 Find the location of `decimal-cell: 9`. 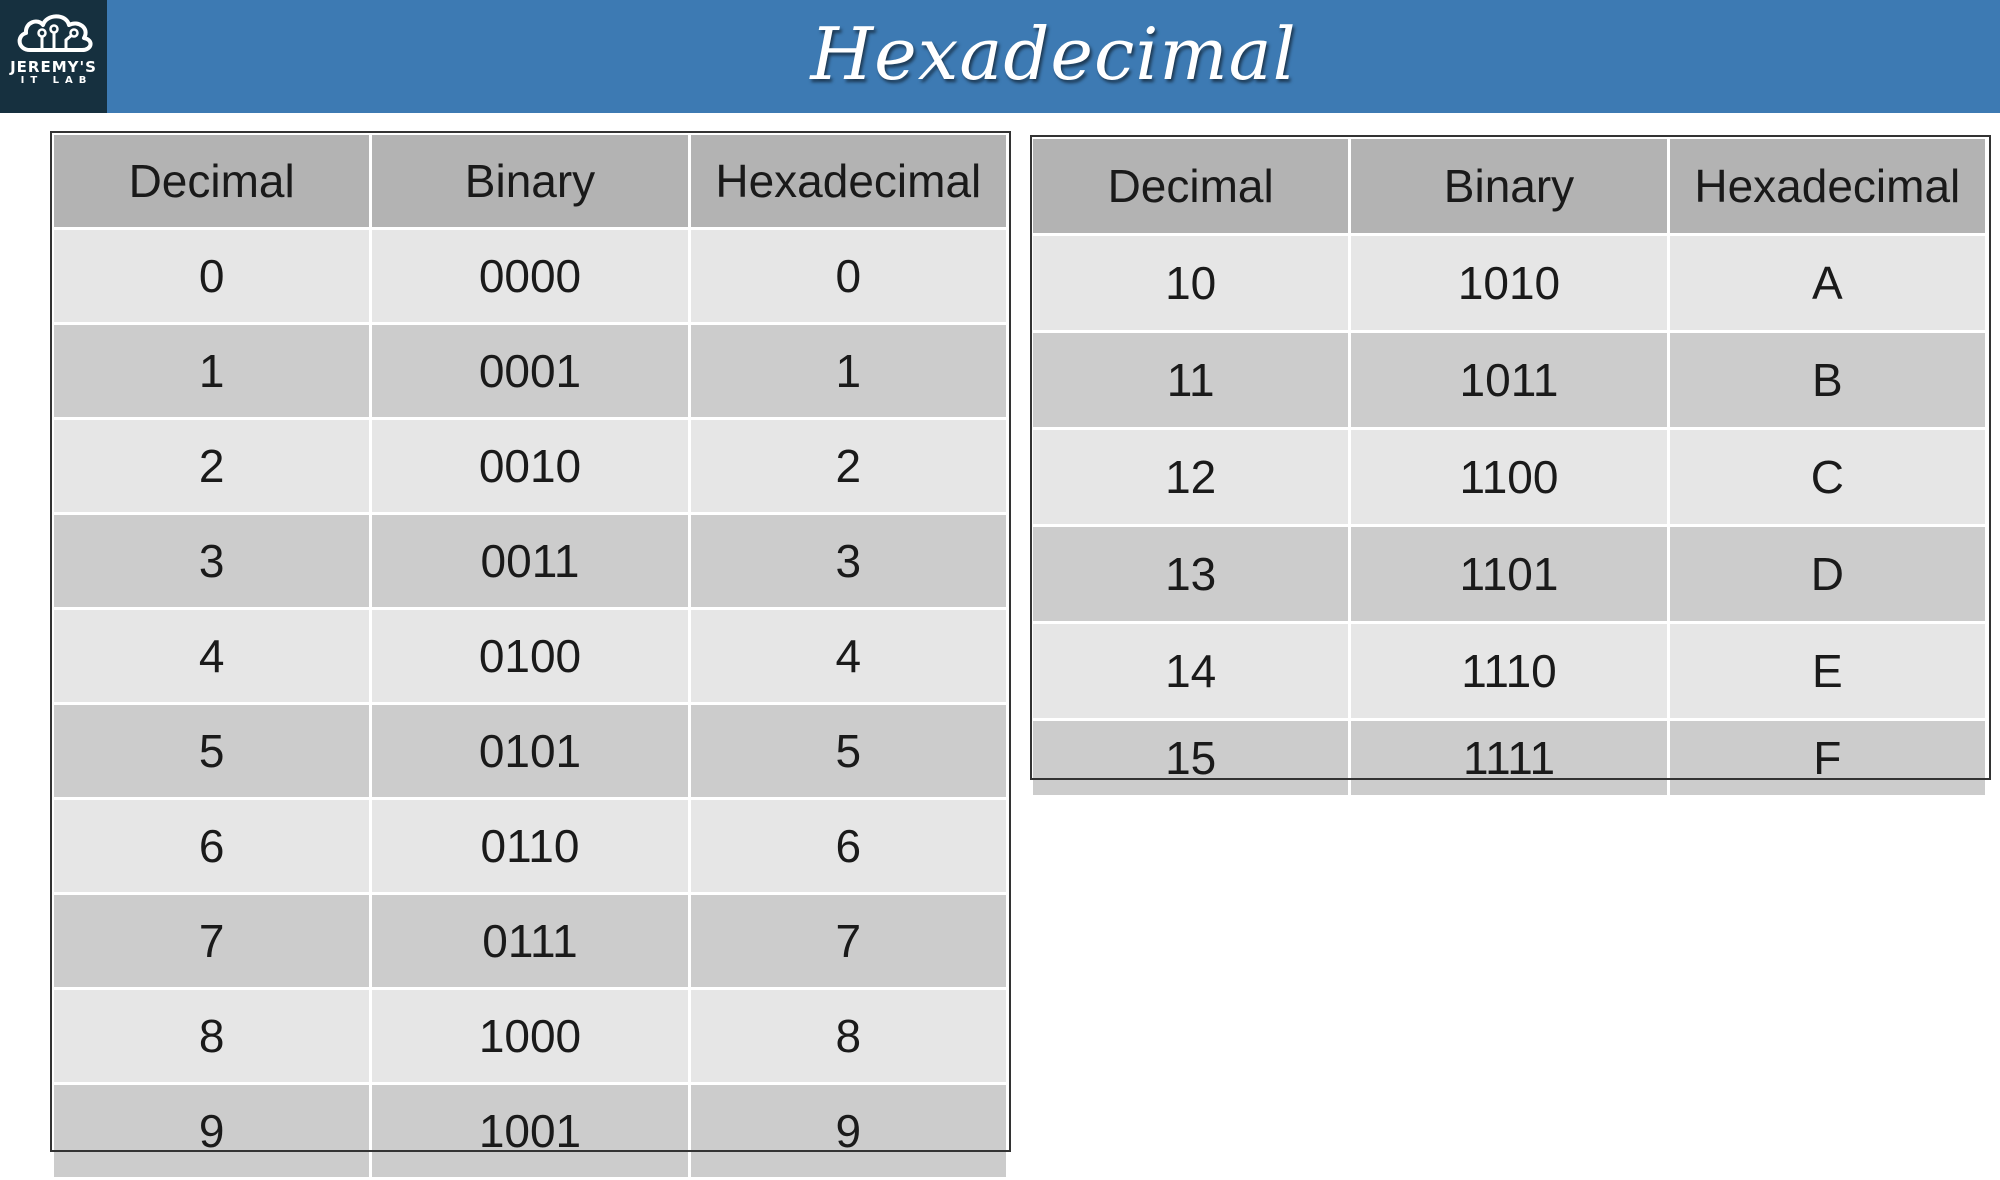

decimal-cell: 9 is located at coordinates (211, 1131).